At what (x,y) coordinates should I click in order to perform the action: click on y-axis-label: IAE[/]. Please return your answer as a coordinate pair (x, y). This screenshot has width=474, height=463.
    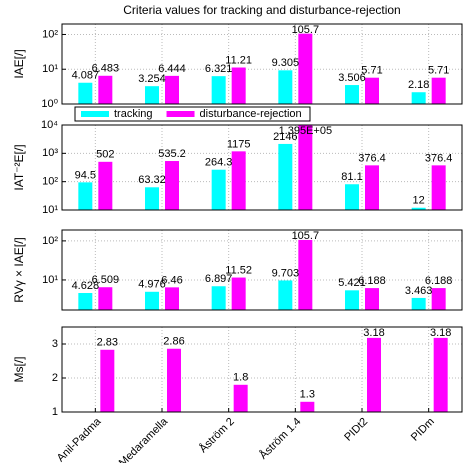
    Looking at the image, I should click on (19, 63).